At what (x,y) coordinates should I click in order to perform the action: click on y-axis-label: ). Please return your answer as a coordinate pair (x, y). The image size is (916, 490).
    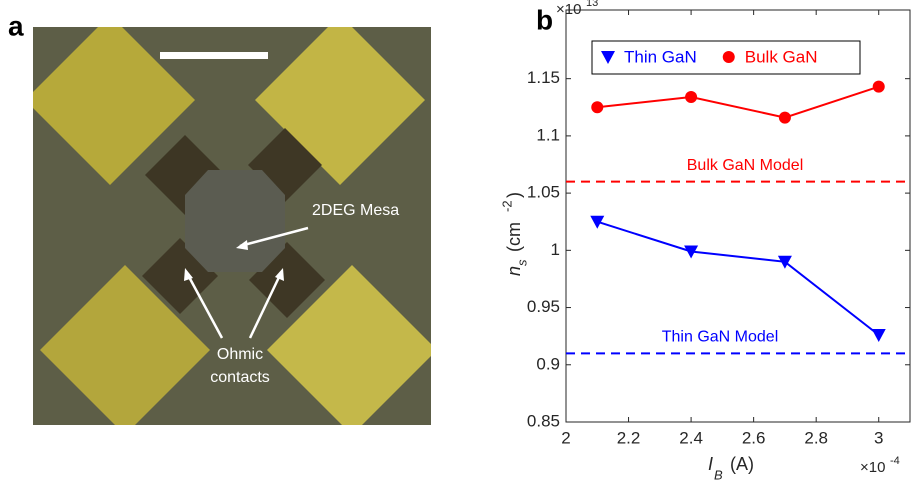
    Looking at the image, I should click on (514, 195).